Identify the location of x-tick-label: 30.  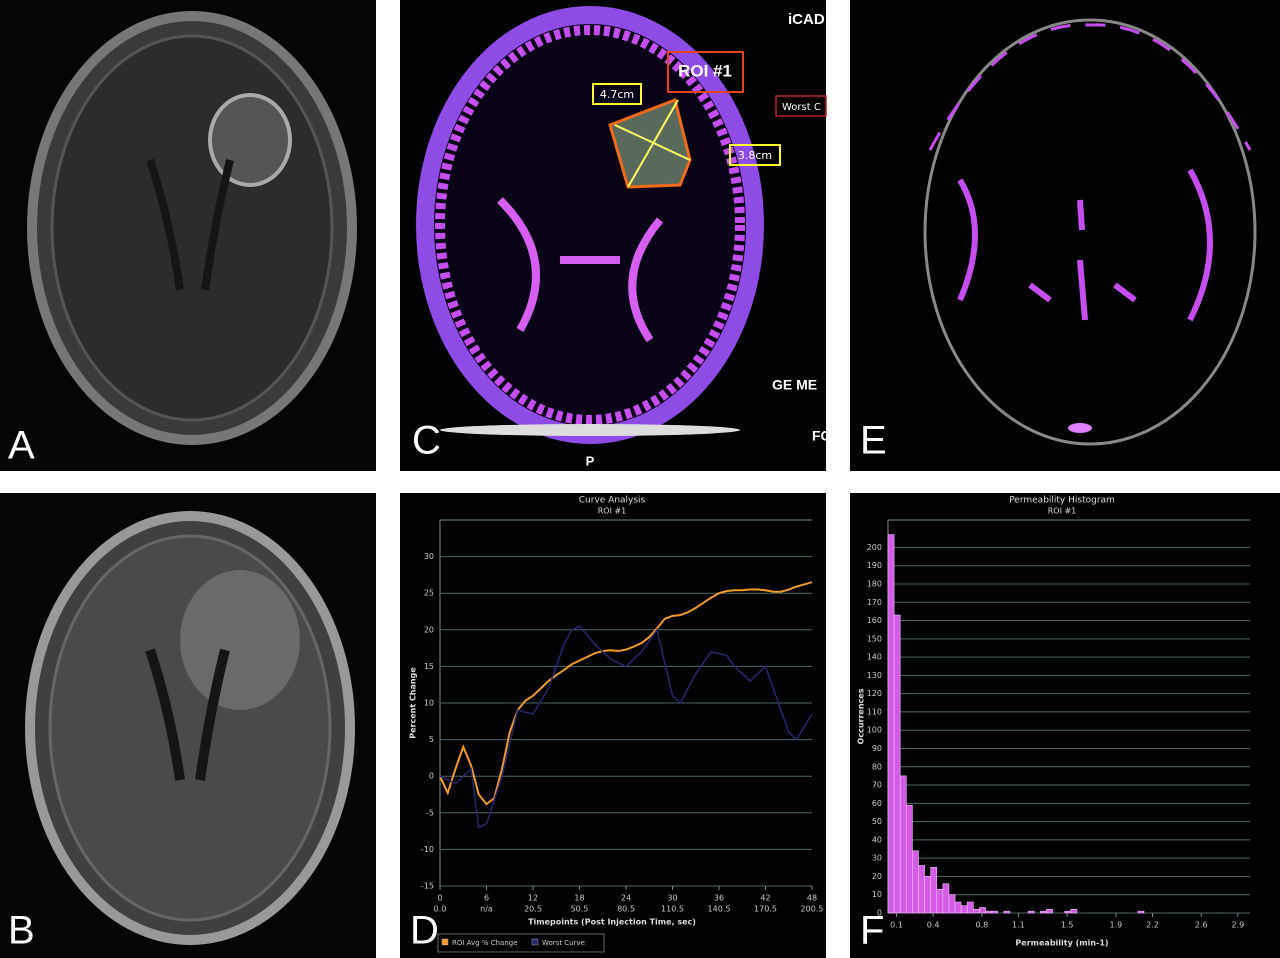
(672, 898).